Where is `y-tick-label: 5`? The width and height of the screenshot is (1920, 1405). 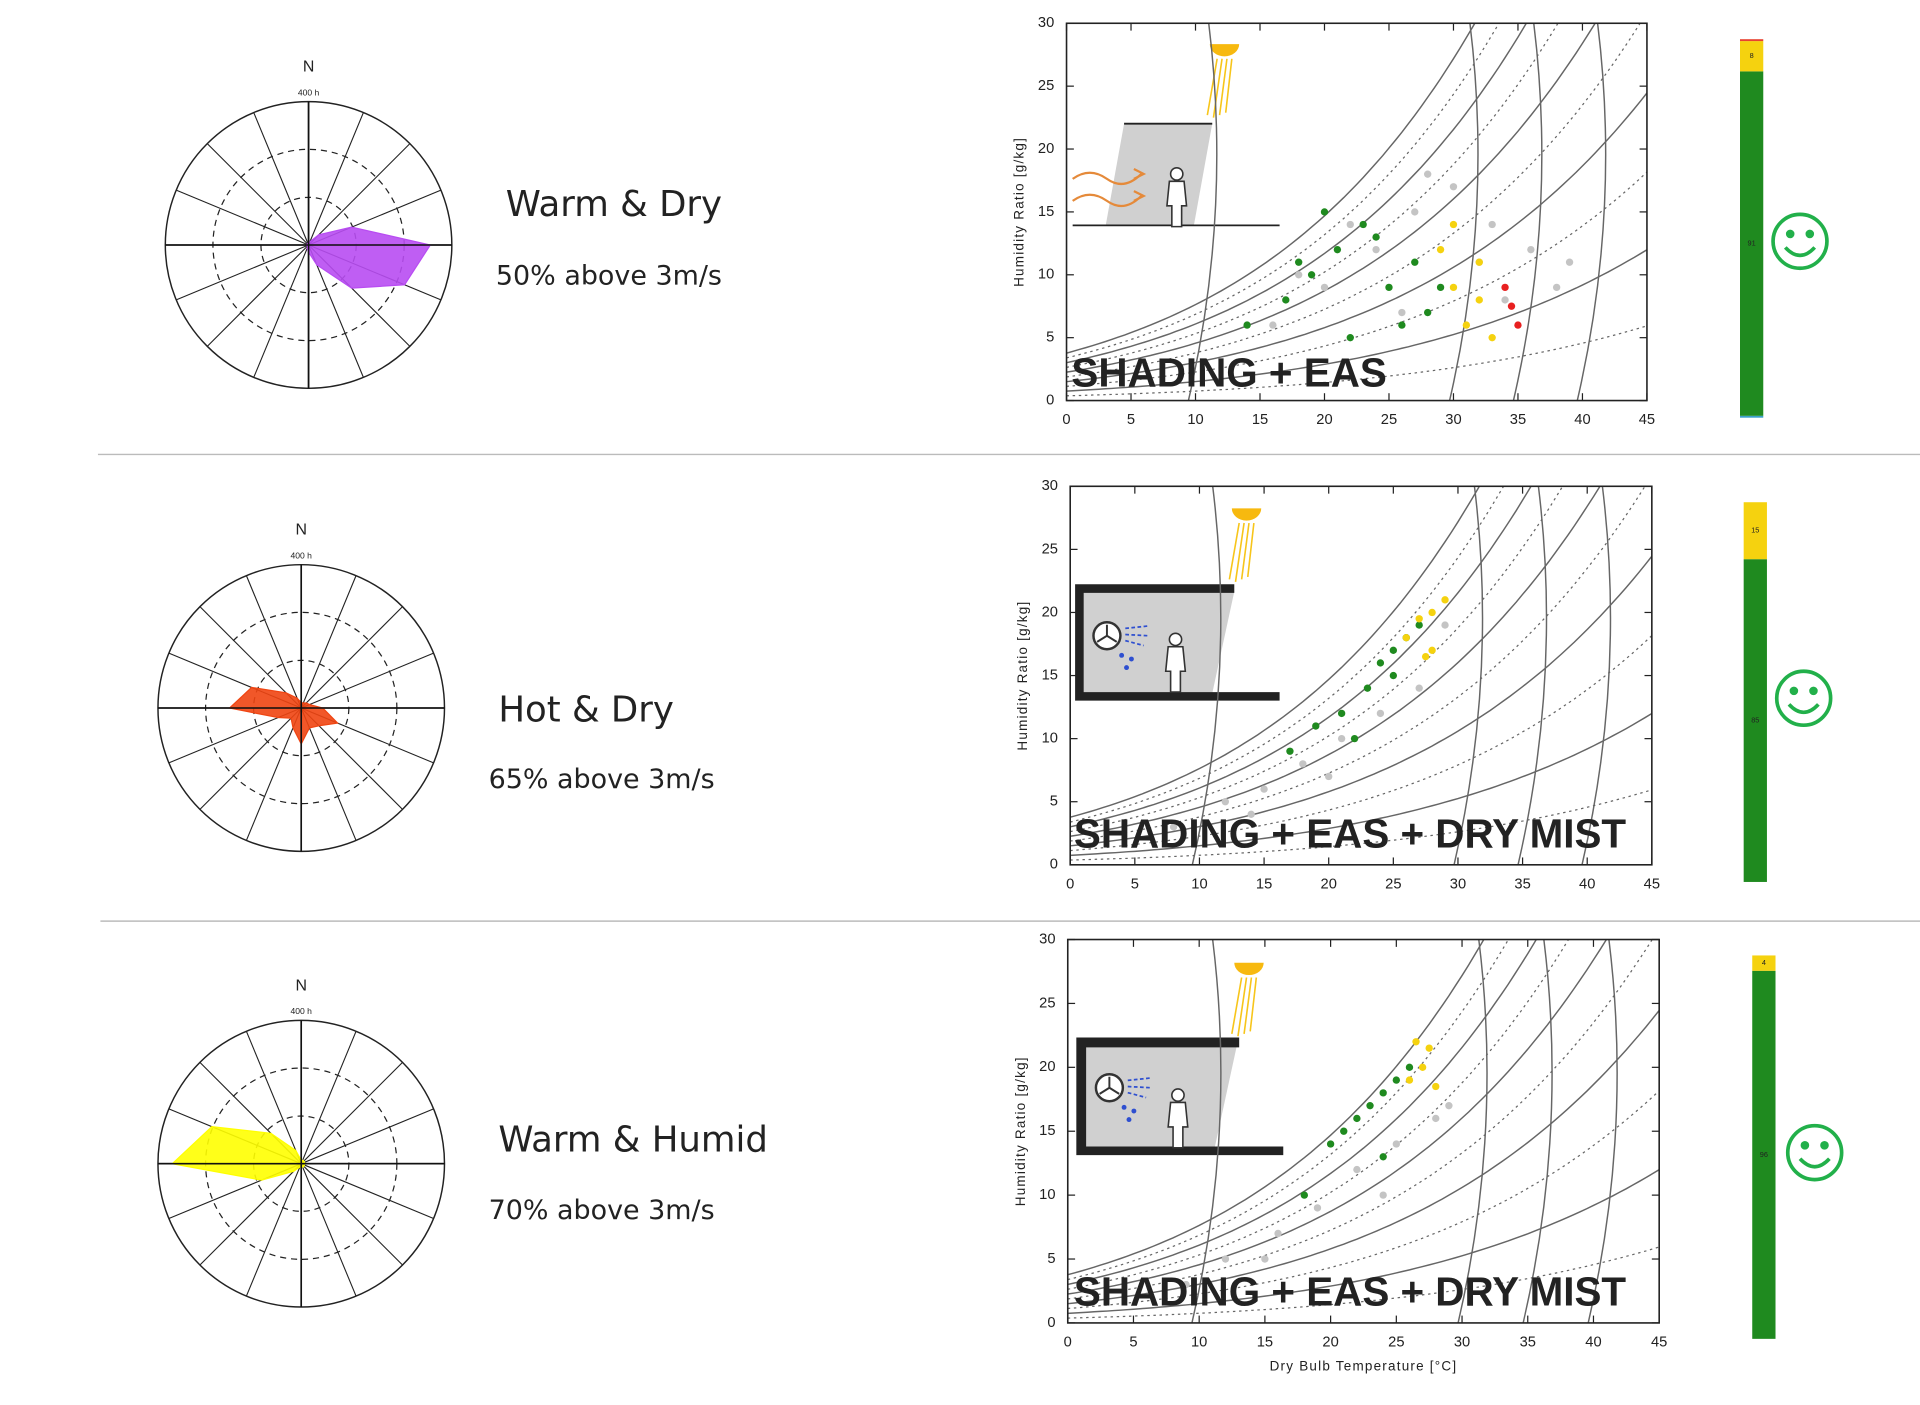 y-tick-label: 5 is located at coordinates (1050, 338).